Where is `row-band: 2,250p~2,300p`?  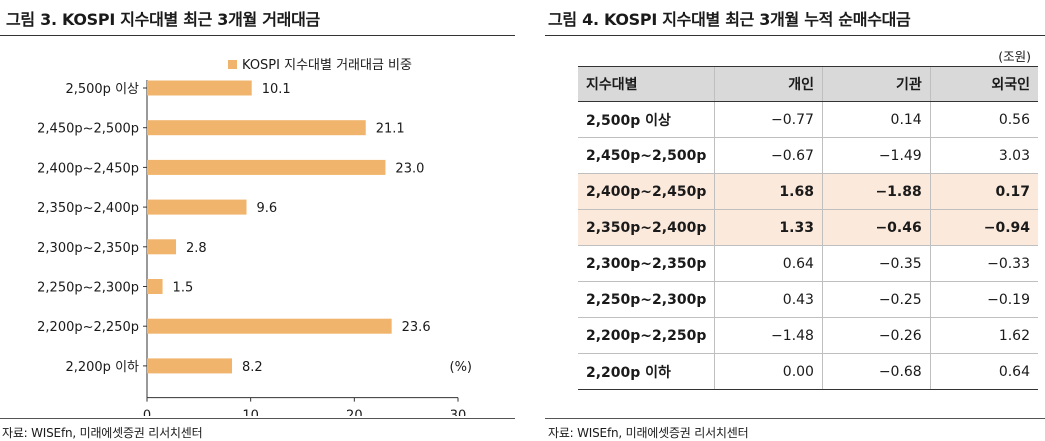 row-band: 2,250p~2,300p is located at coordinates (646, 299).